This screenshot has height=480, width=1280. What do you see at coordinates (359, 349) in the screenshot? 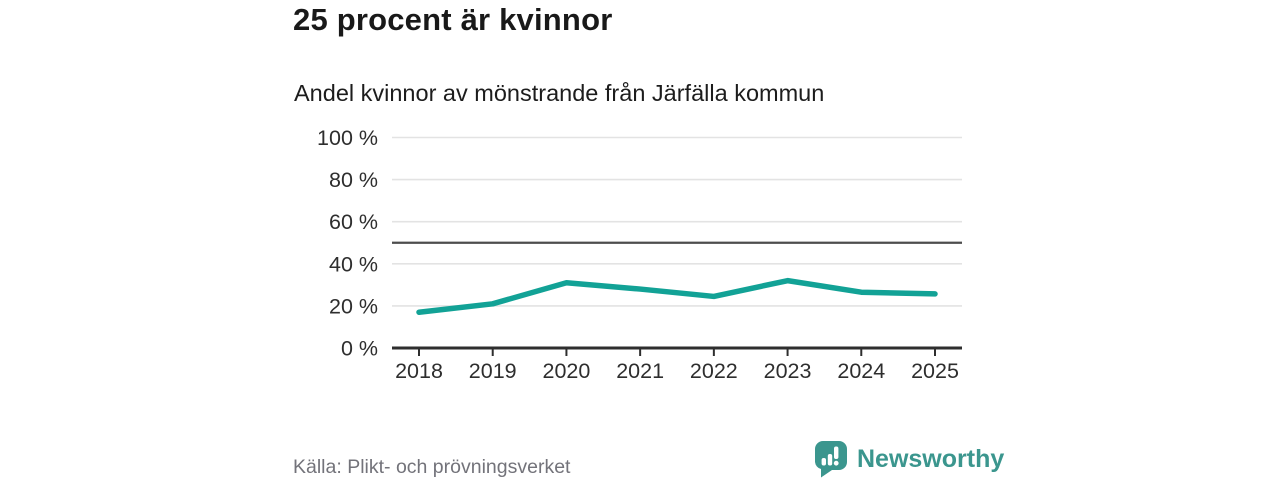
I see `y-tick-label: 0 %` at bounding box center [359, 349].